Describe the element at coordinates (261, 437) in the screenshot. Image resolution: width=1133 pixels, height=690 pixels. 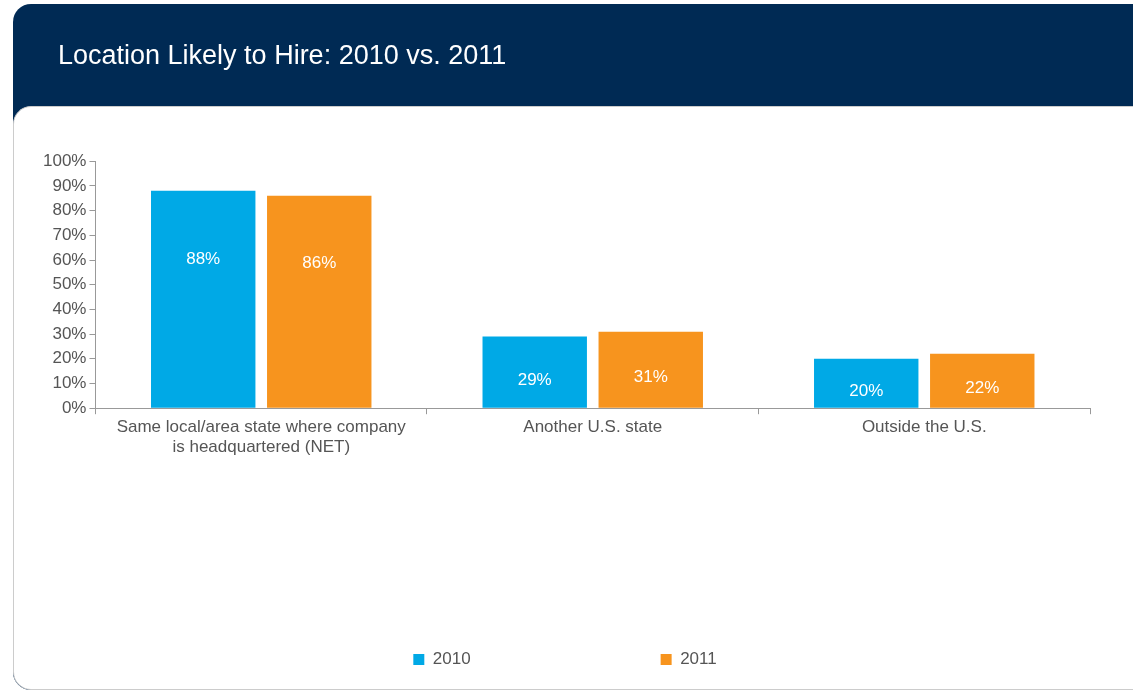
I see `x-tick-label: Same local/area state where company is headquartered (NET)` at that location.